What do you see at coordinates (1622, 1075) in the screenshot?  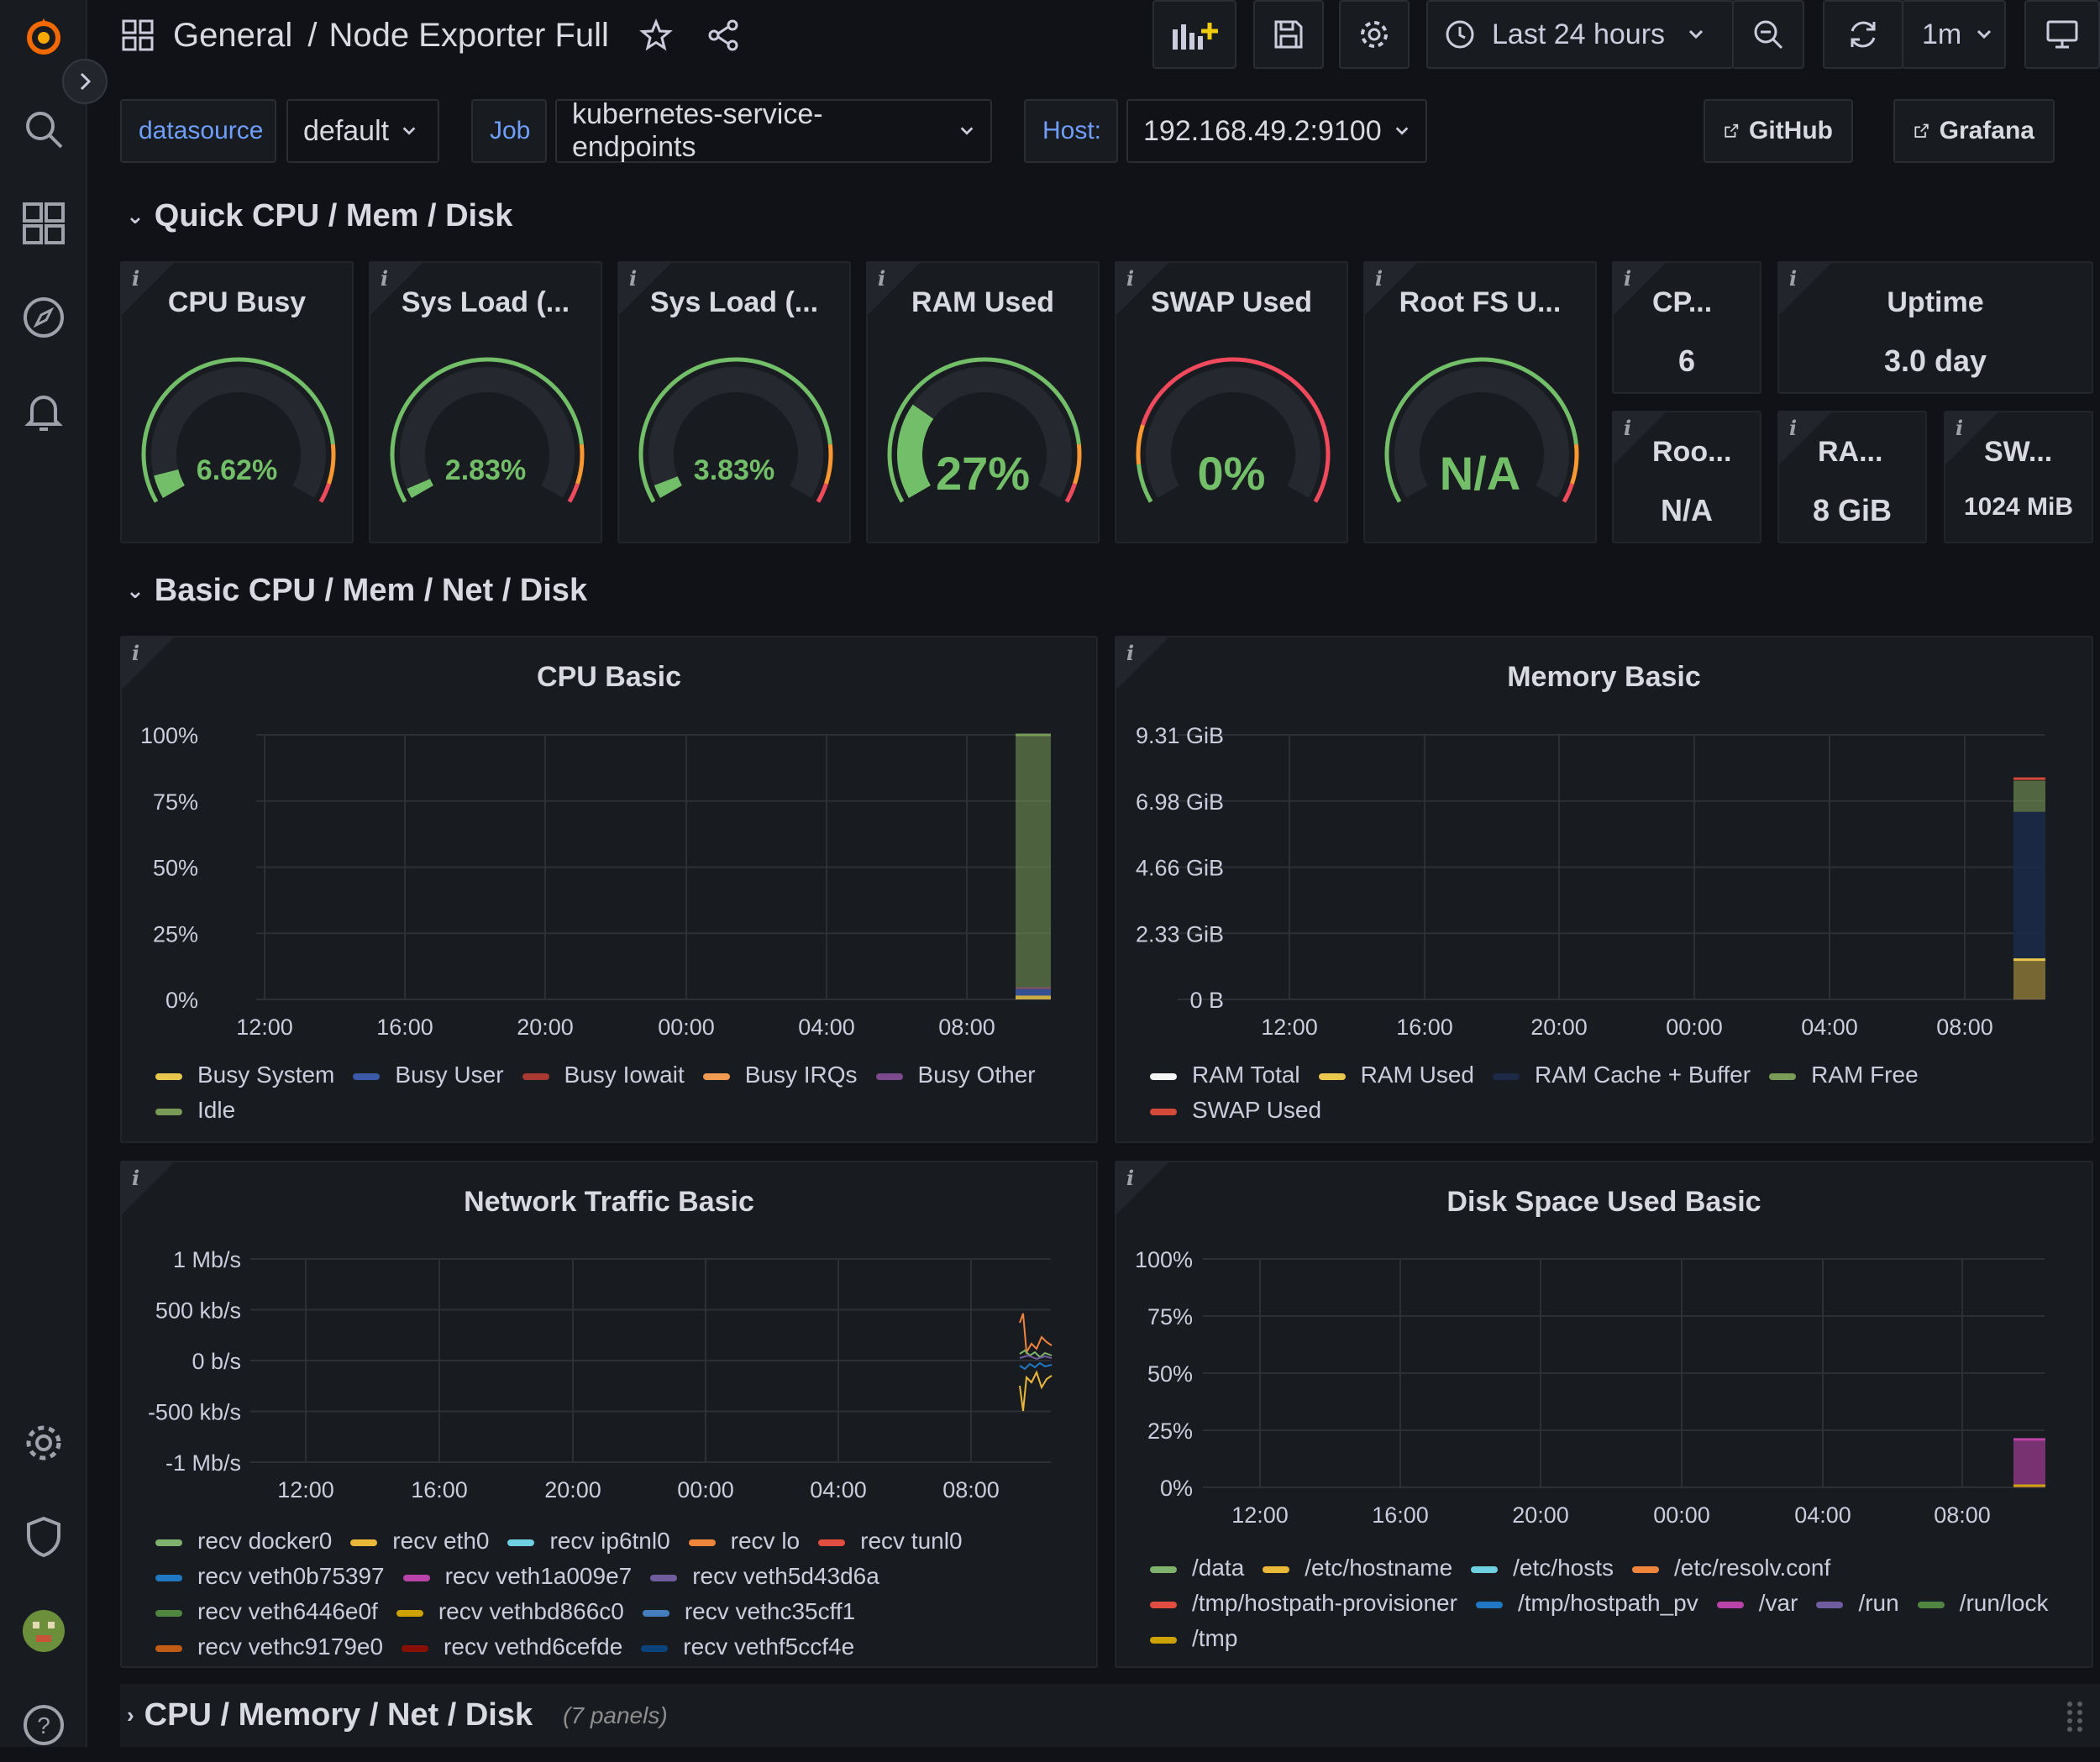 I see `legend-item: RAM Cache + Buffer` at bounding box center [1622, 1075].